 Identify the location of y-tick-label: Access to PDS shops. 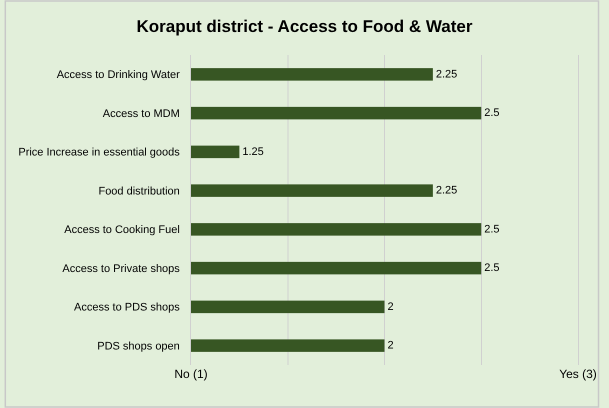
(127, 308).